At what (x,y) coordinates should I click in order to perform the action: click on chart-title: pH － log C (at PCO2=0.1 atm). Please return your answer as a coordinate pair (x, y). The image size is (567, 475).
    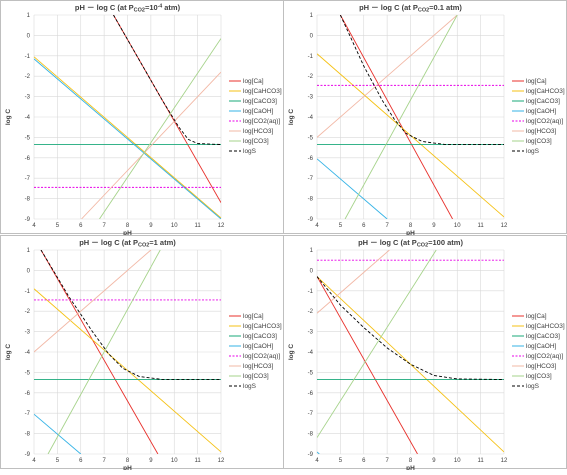
    Looking at the image, I should click on (410, 8).